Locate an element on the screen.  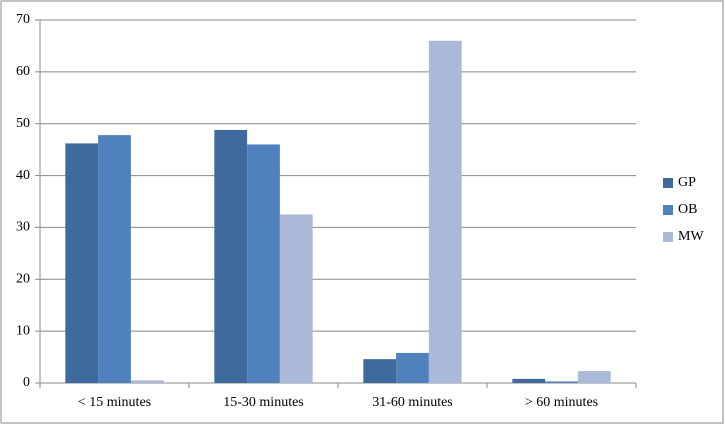
legend-label: GP is located at coordinates (687, 182).